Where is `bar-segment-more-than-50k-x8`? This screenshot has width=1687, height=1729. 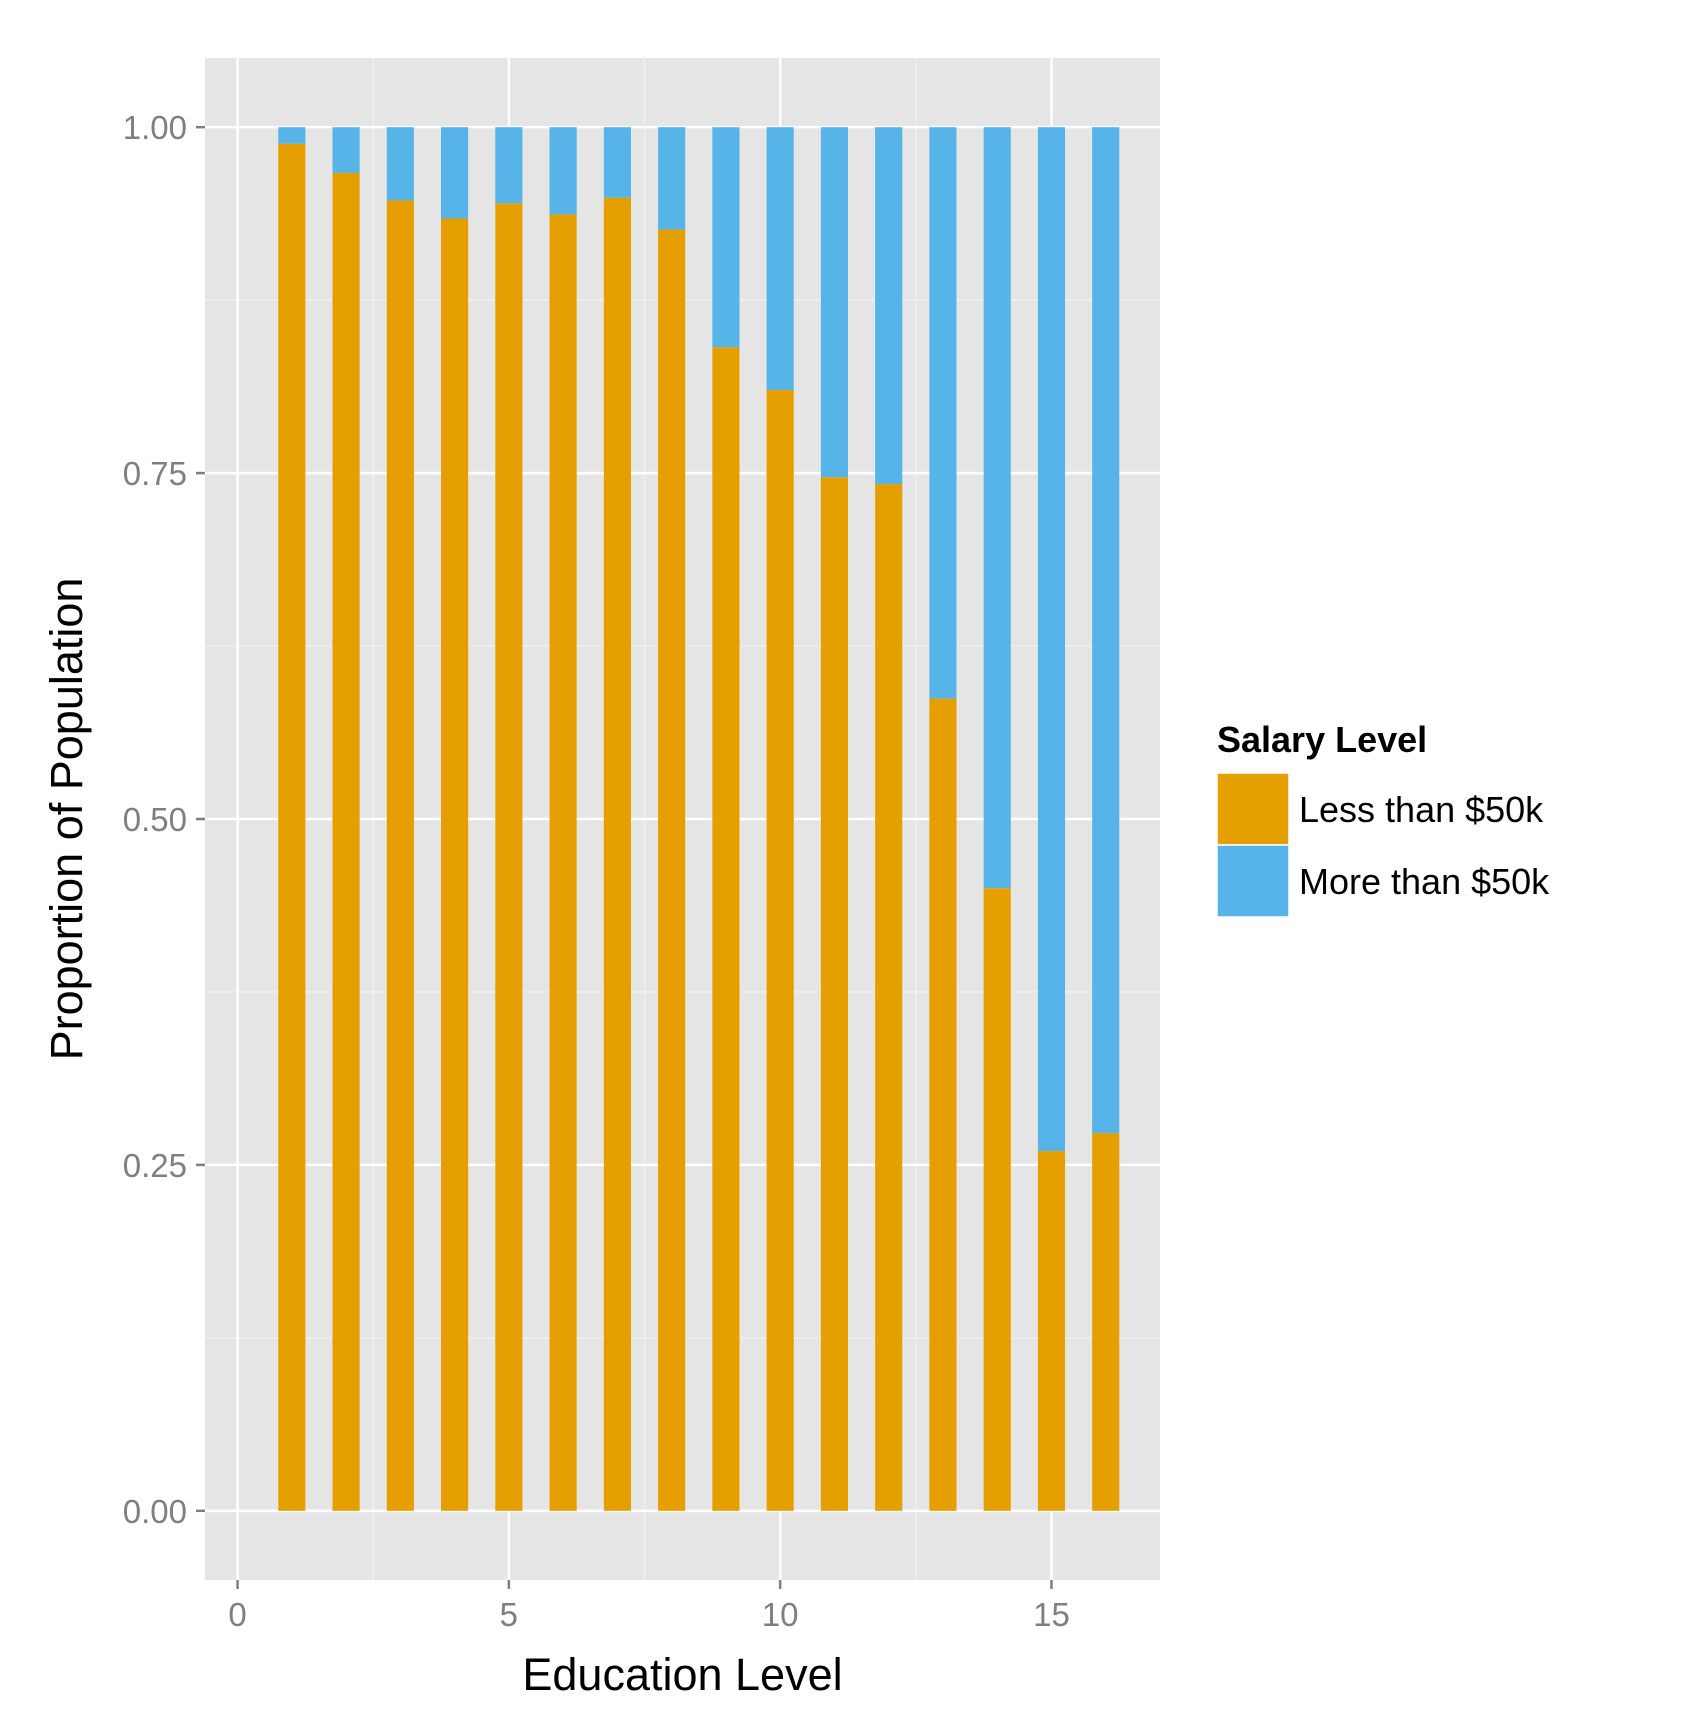
bar-segment-more-than-50k-x8 is located at coordinates (672, 178).